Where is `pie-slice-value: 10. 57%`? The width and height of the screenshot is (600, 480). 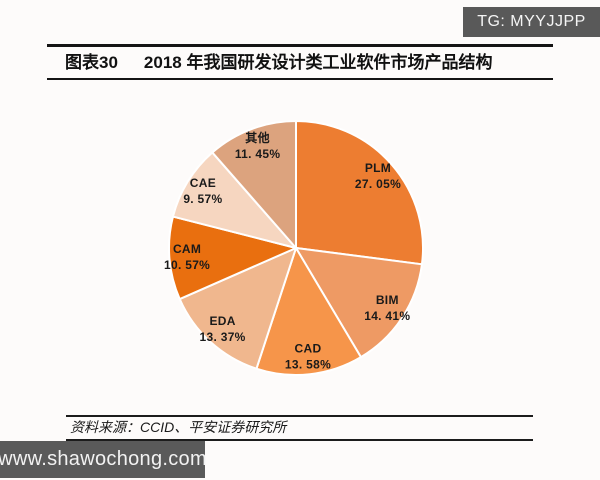 pie-slice-value: 10. 57% is located at coordinates (187, 265).